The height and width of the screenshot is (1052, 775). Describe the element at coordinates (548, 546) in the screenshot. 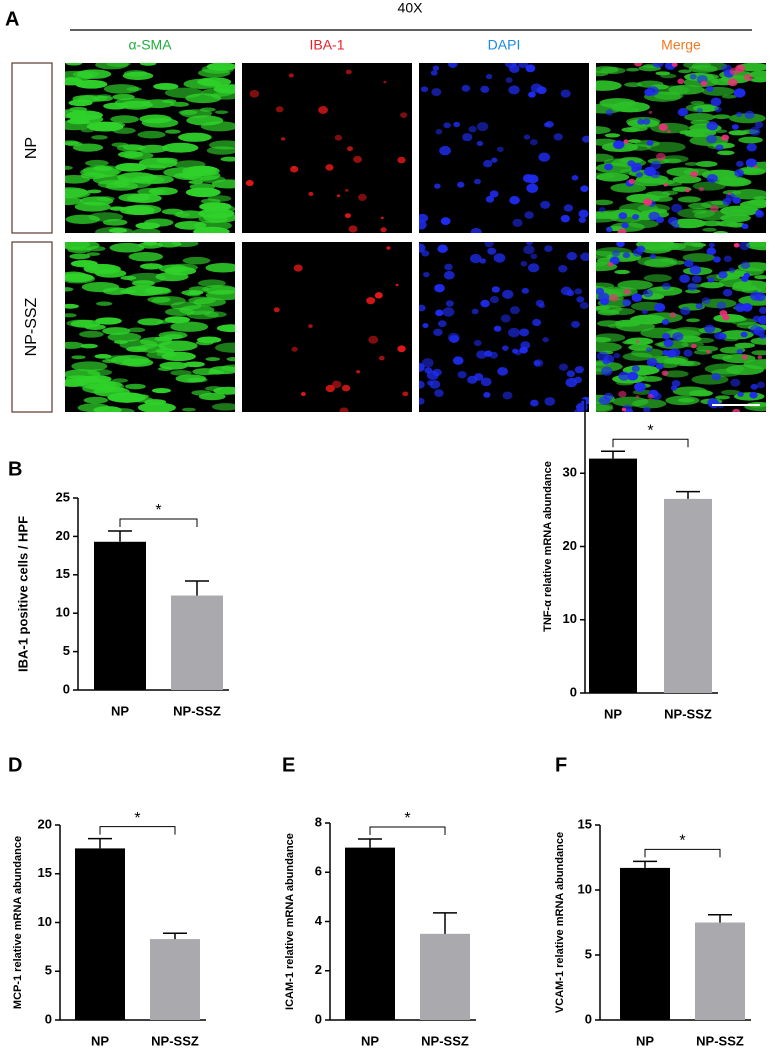

I see `y-axis-label: TNF-α relative mRNA abundance` at that location.